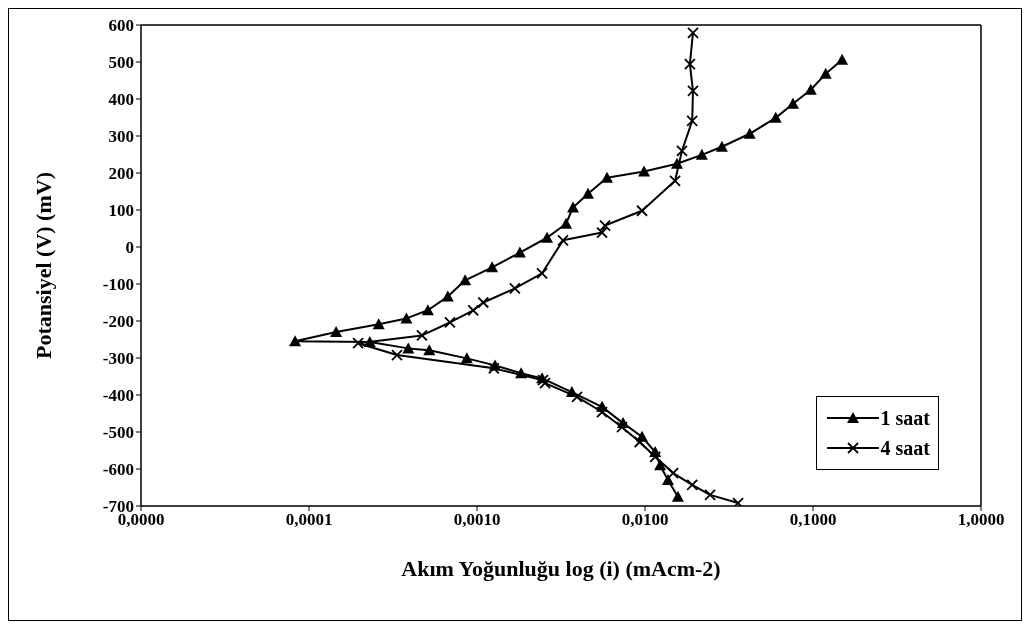 Image resolution: width=1028 pixels, height=627 pixels. Describe the element at coordinates (309, 520) in the screenshot. I see `x-tick-label: 0,0001` at that location.